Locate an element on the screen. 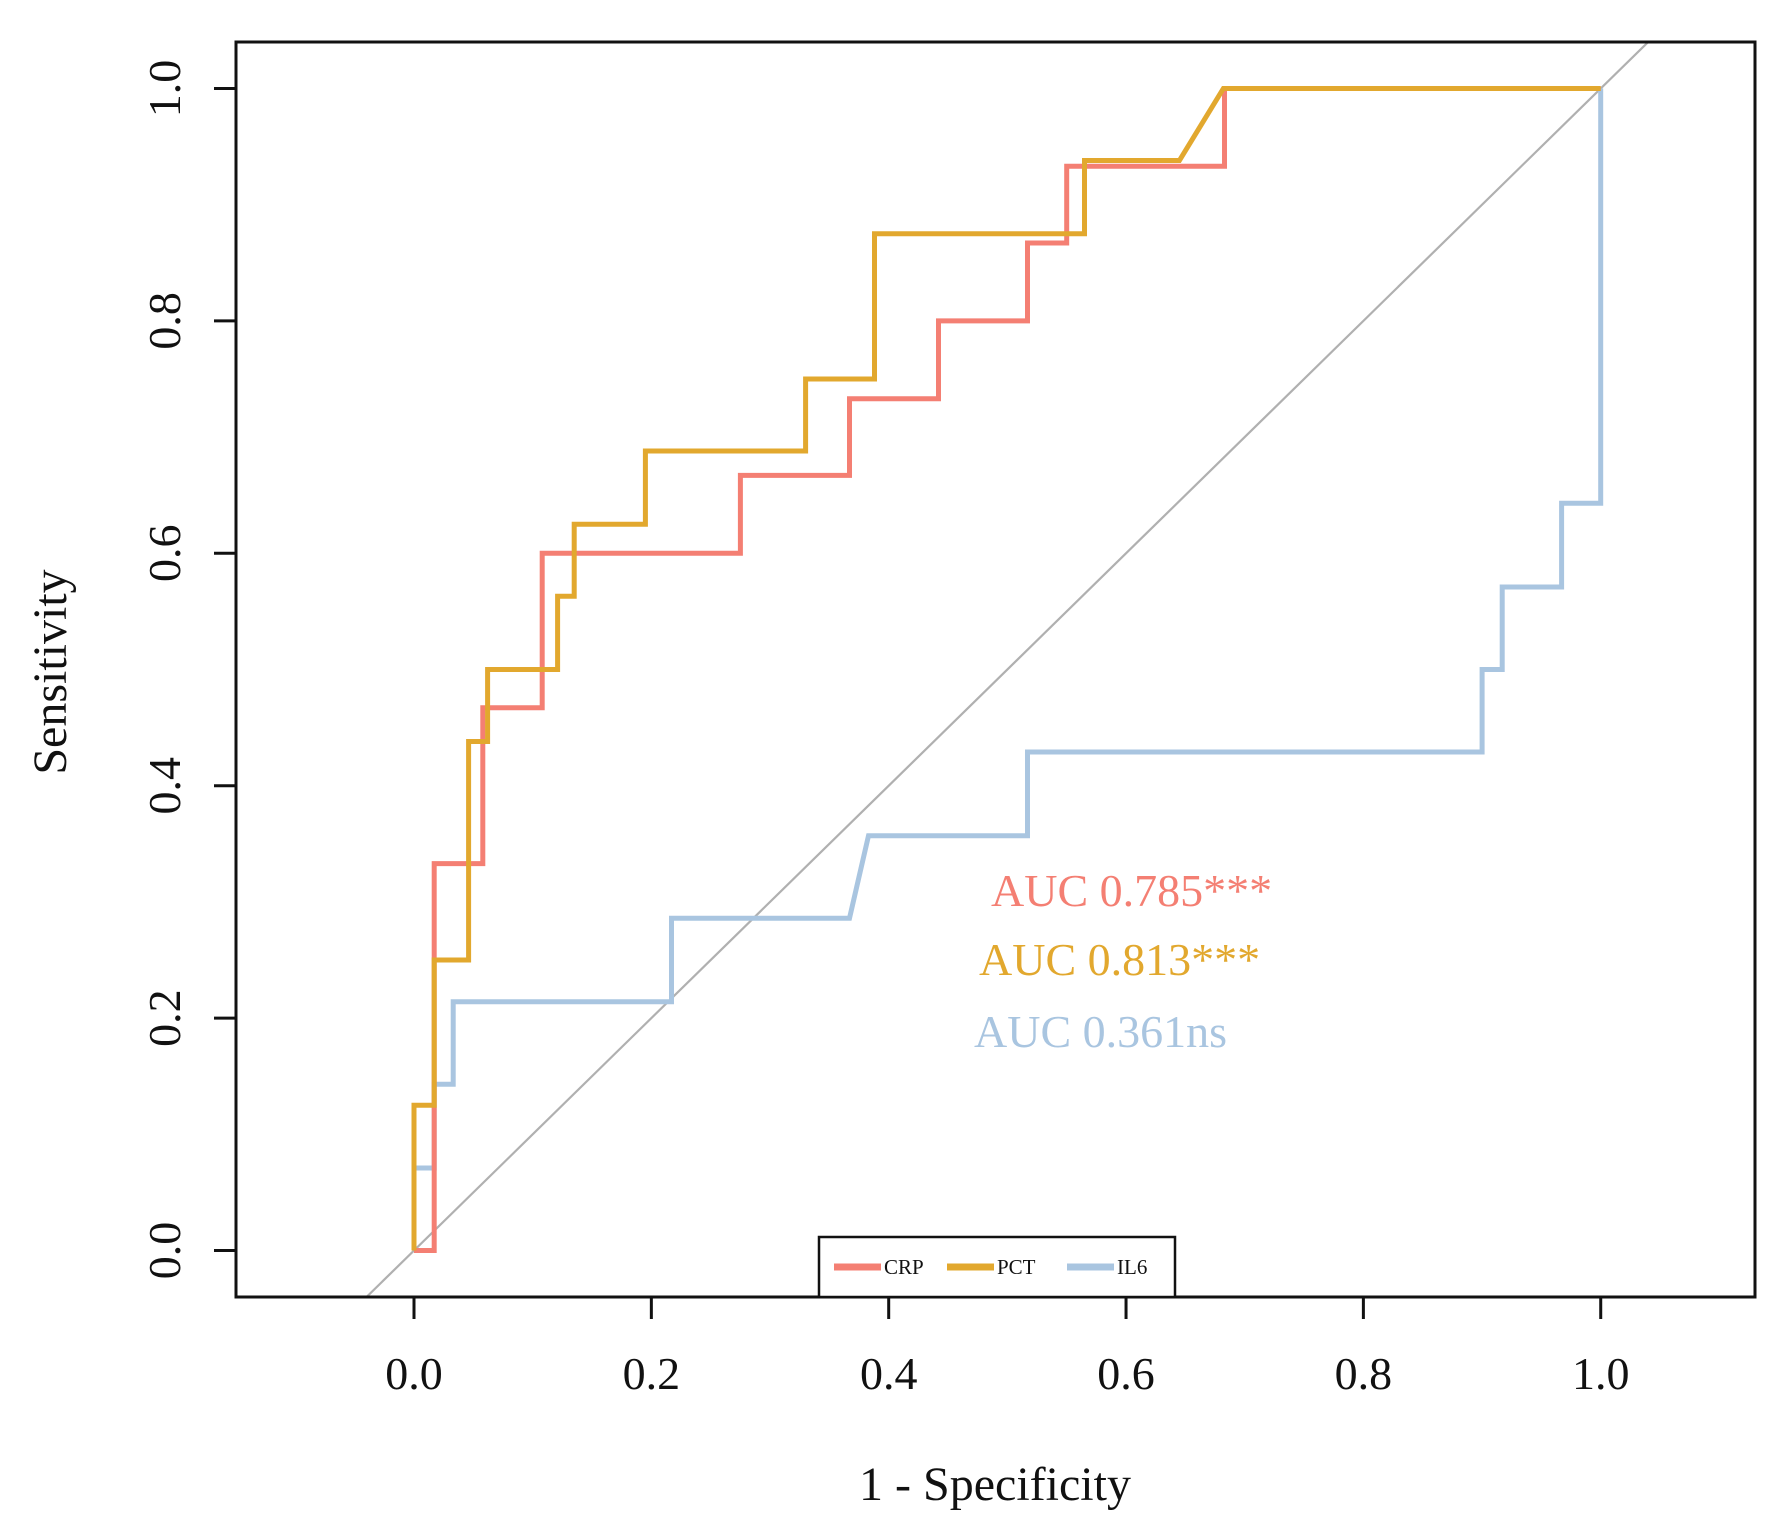  auc-label-crp: AUC 0.785*** is located at coordinates (1131, 890).